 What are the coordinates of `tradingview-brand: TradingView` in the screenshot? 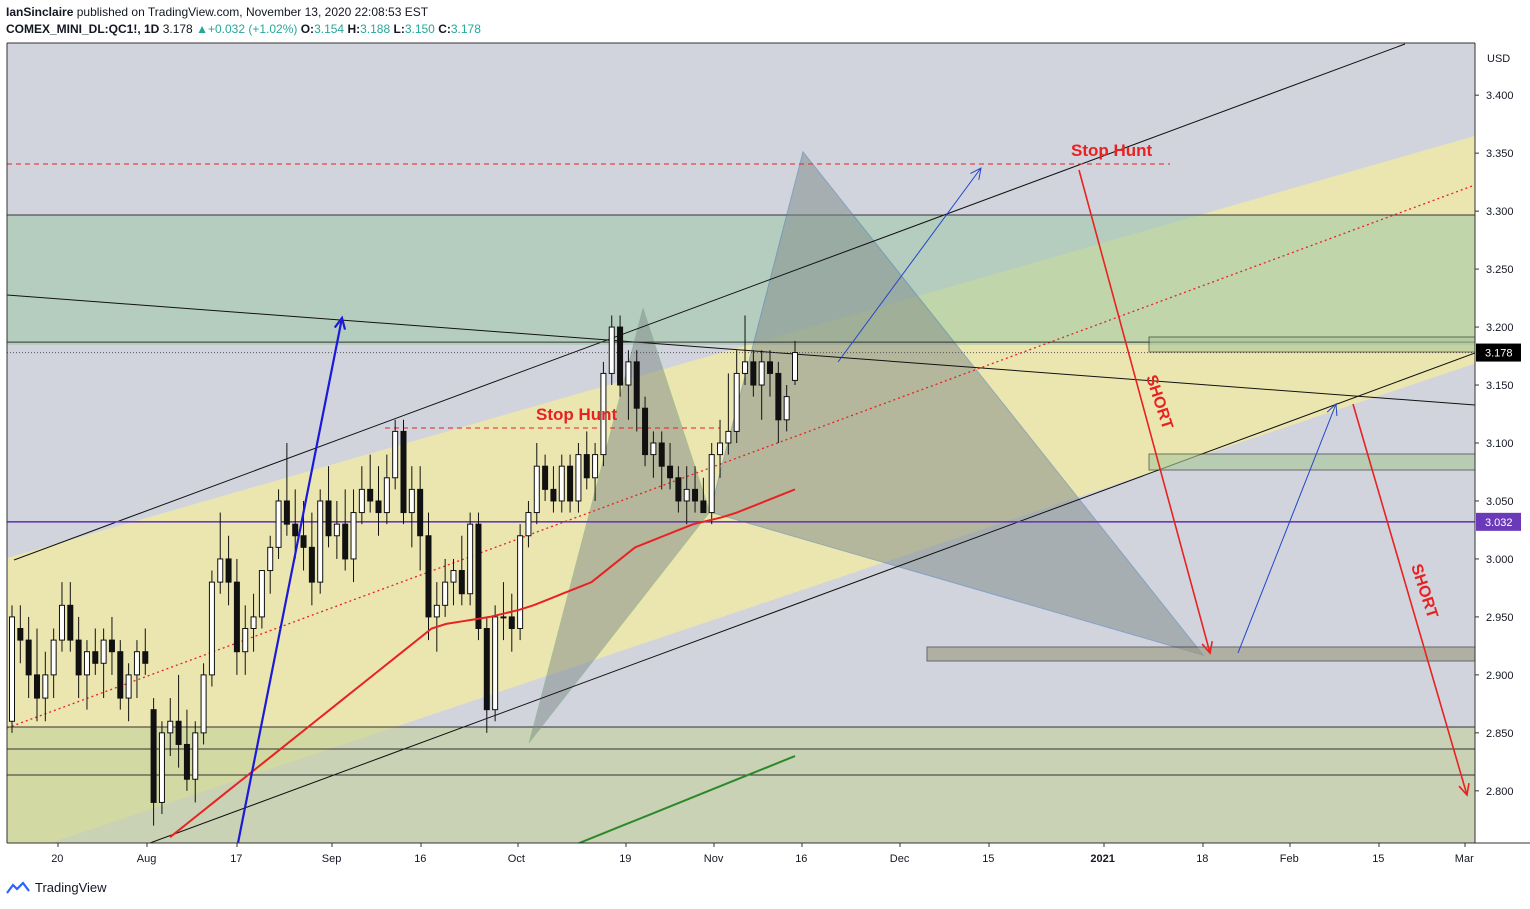 It's located at (71, 887).